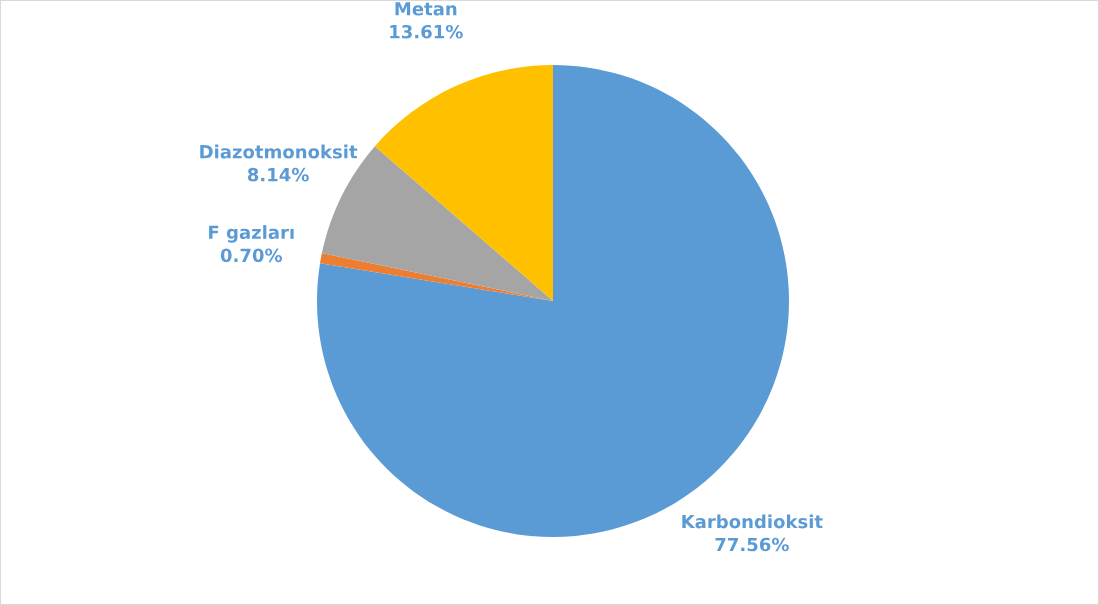 This screenshot has width=1099, height=605. Describe the element at coordinates (426, 9) in the screenshot. I see `slice-label: Metan` at that location.